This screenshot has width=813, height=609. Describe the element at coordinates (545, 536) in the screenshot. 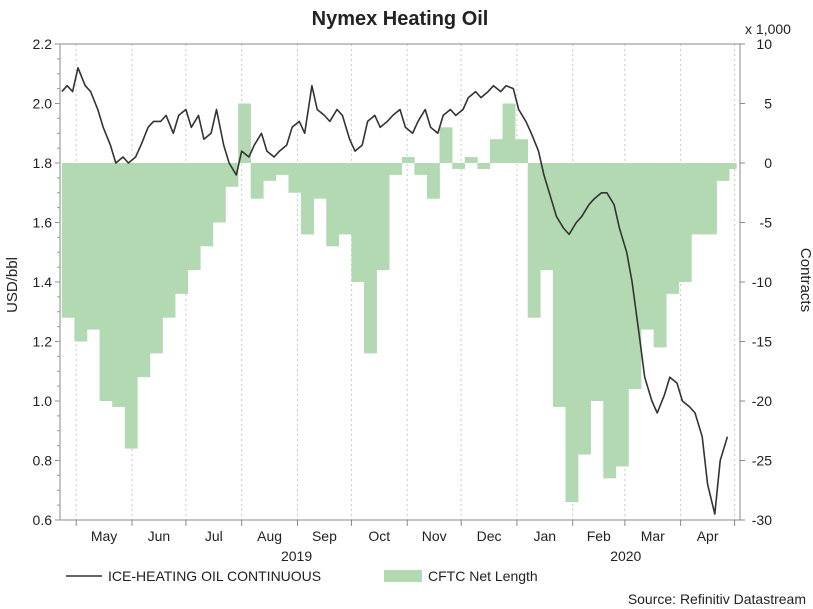

I see `month-label: Jan` at that location.